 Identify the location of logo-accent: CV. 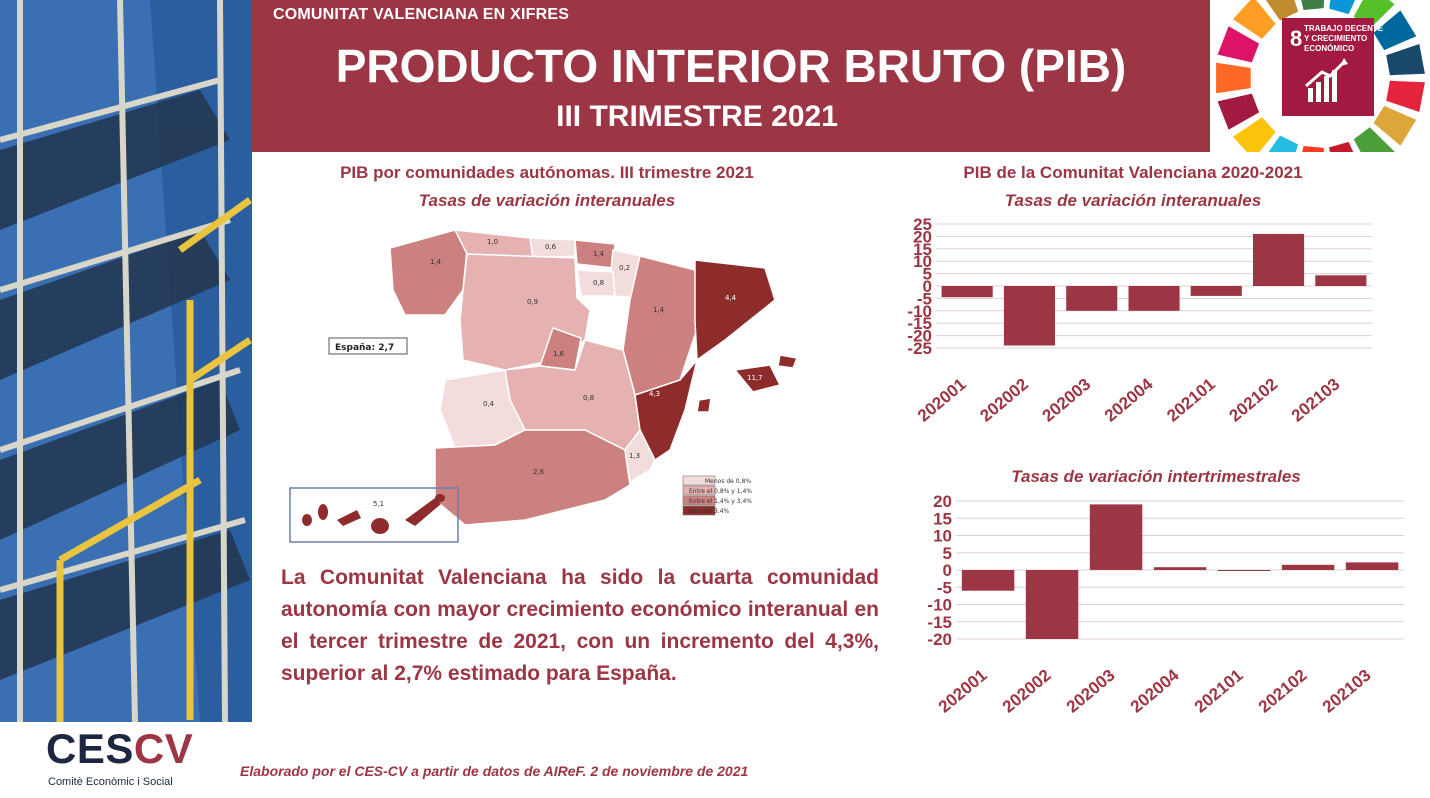
(163, 748).